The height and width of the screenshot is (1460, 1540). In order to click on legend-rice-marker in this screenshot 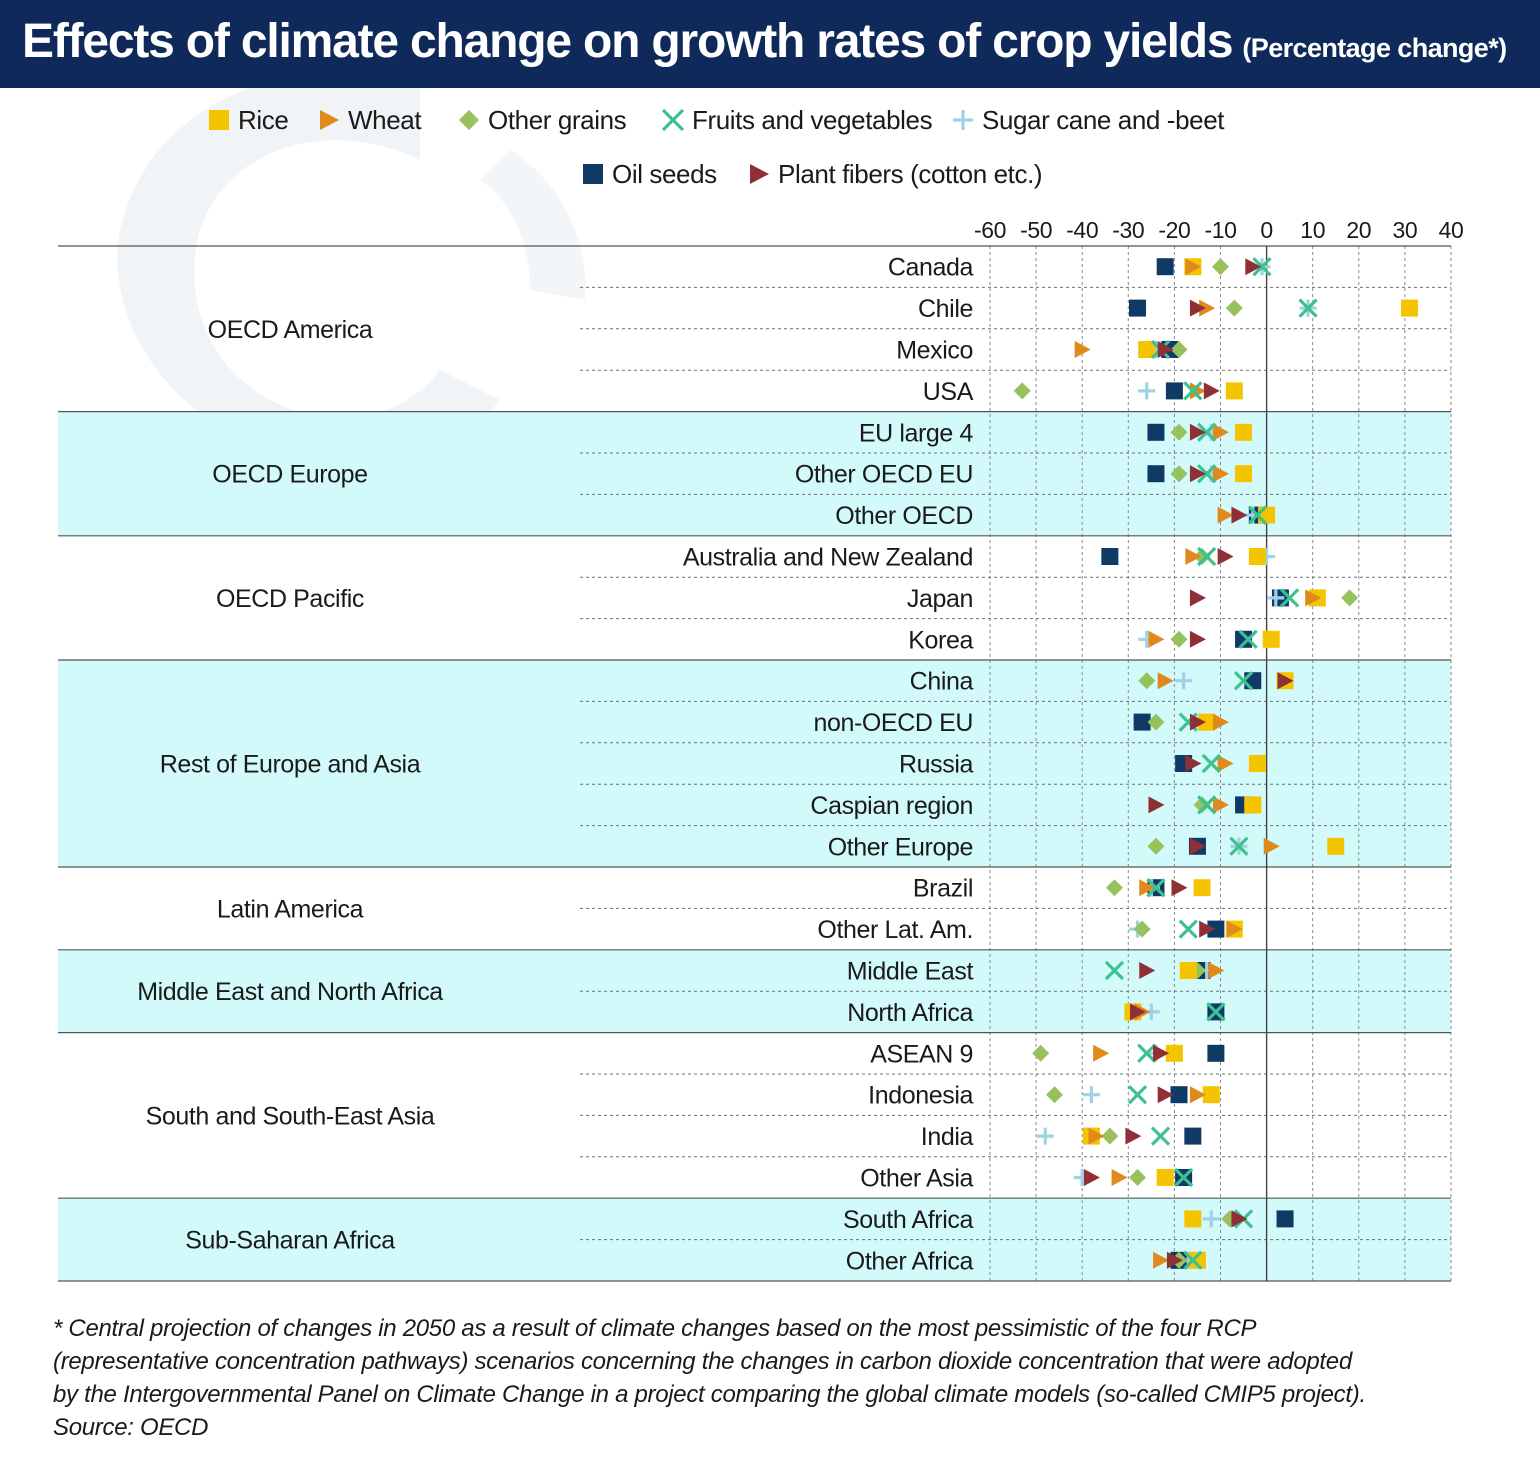, I will do `click(219, 120)`.